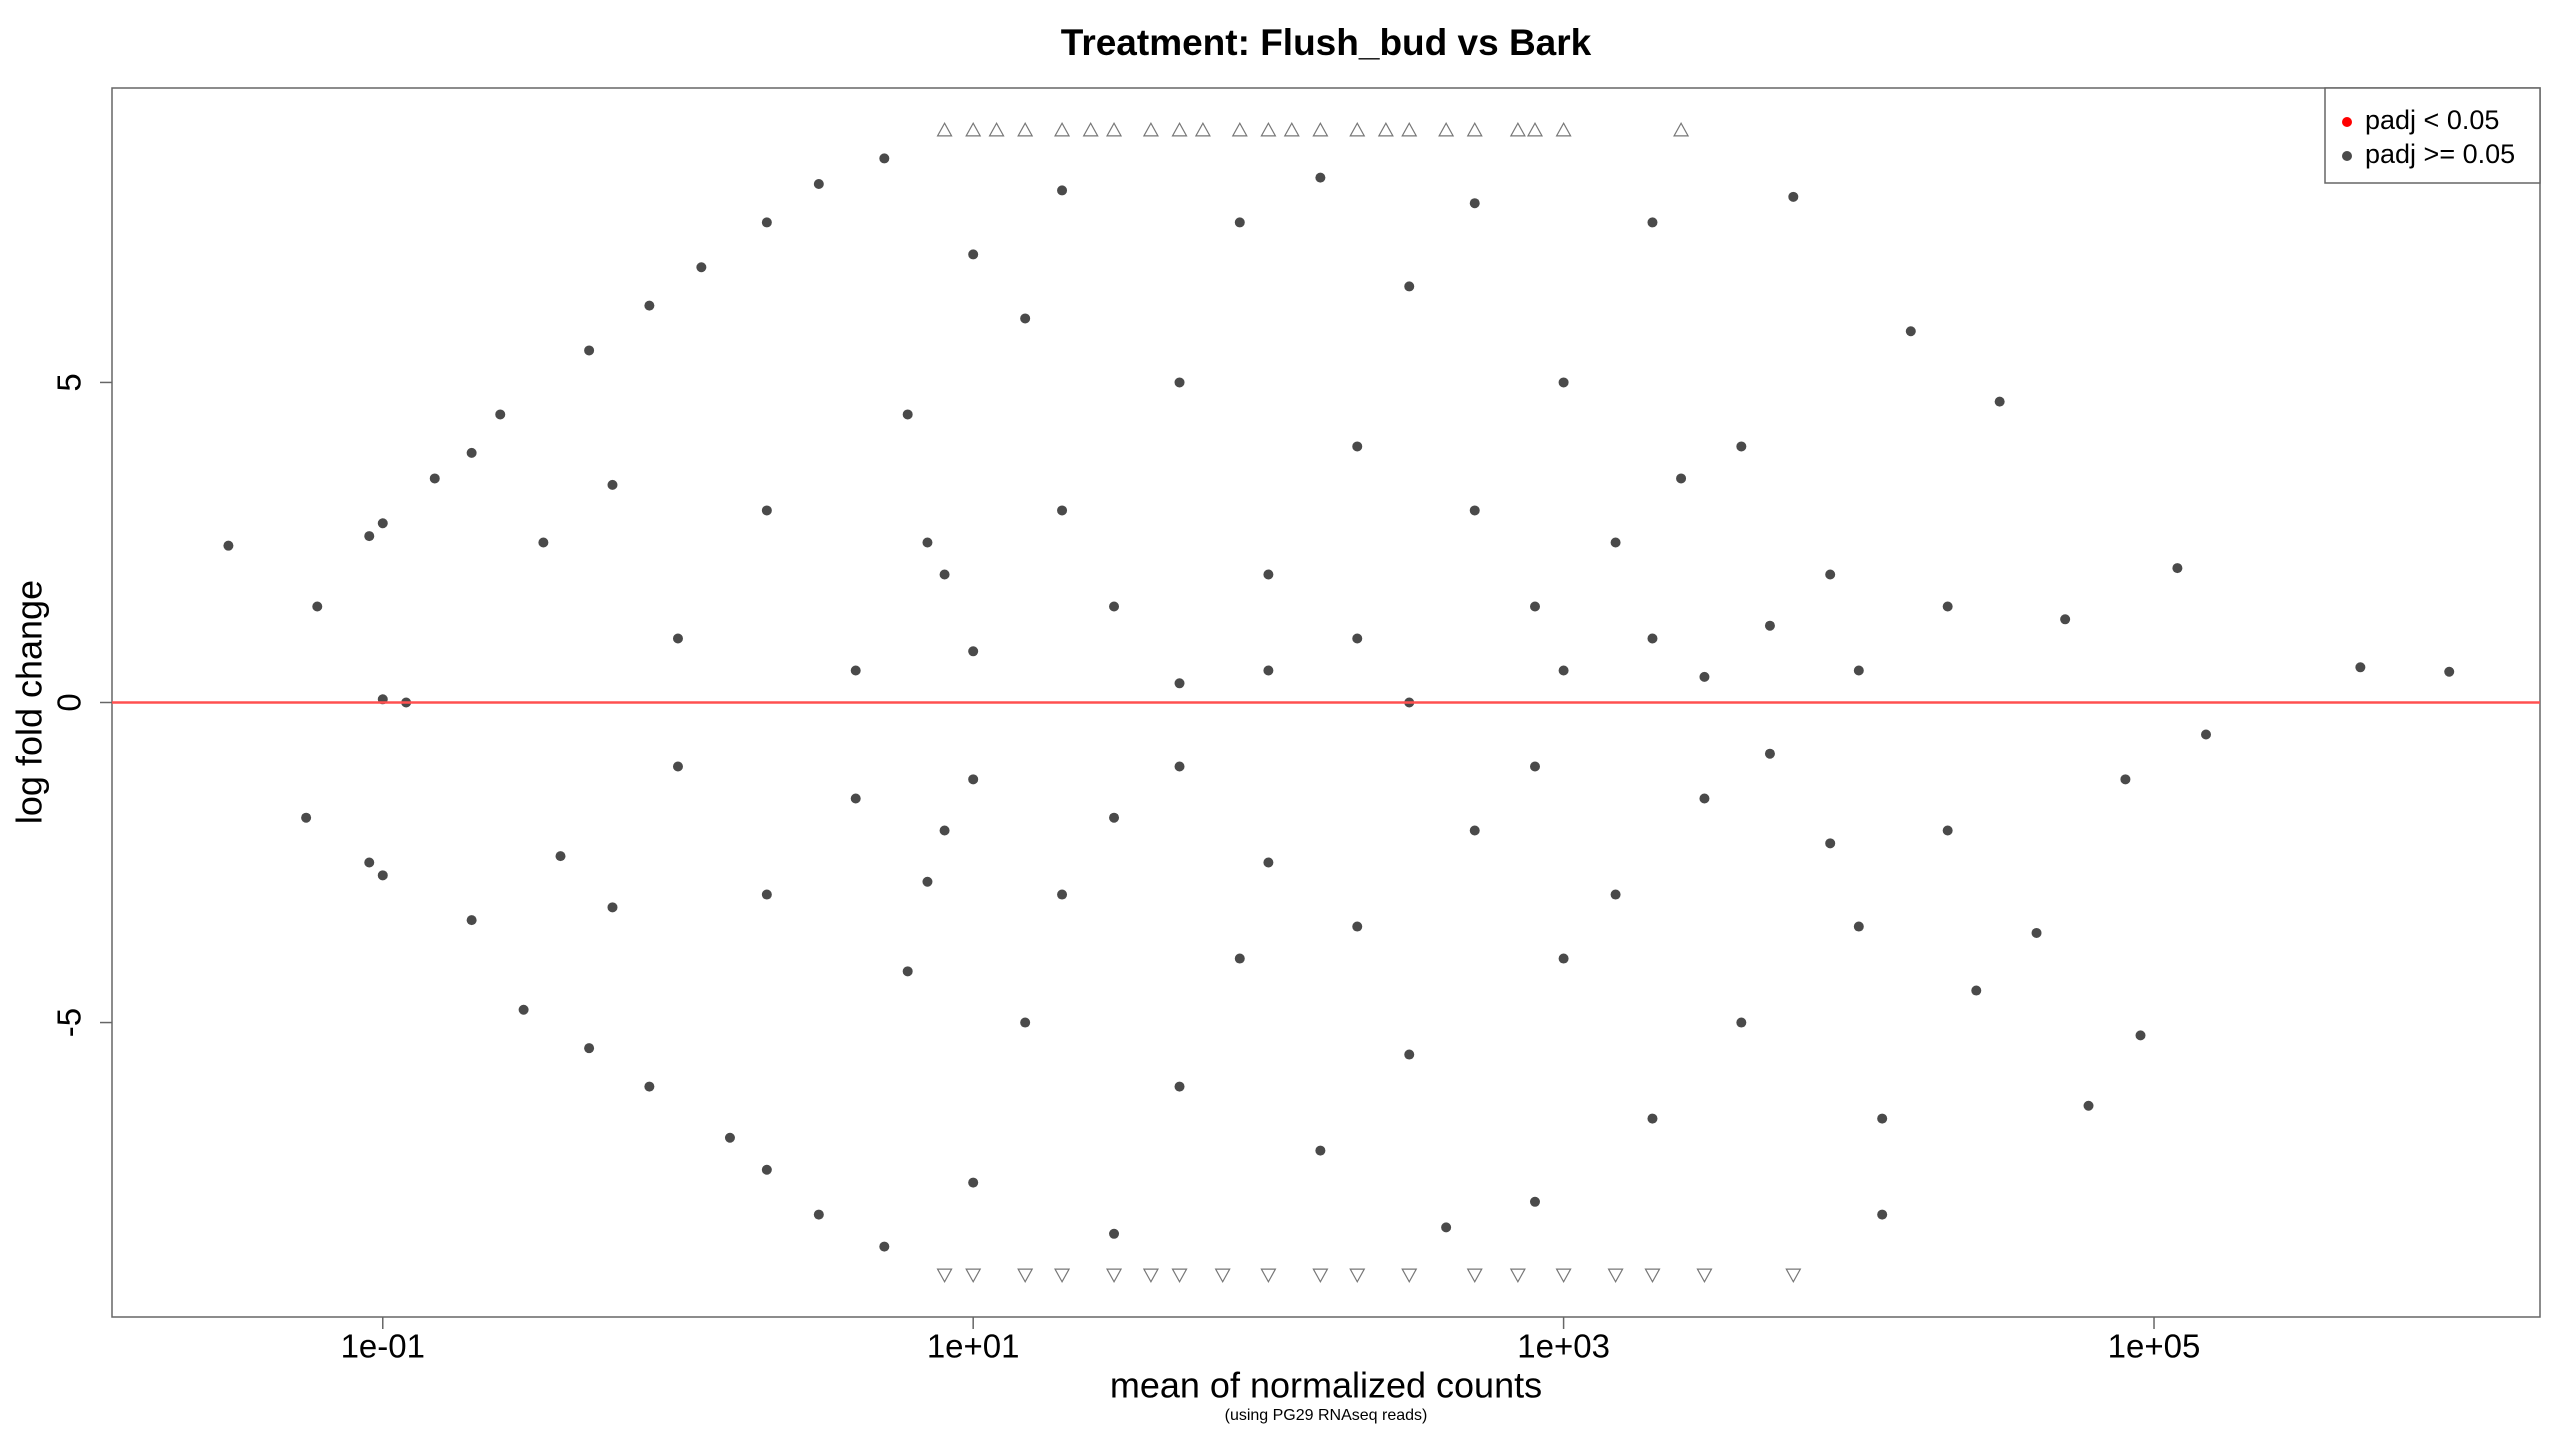  Describe the element at coordinates (69, 702) in the screenshot. I see `y-tick-label: 0` at that location.